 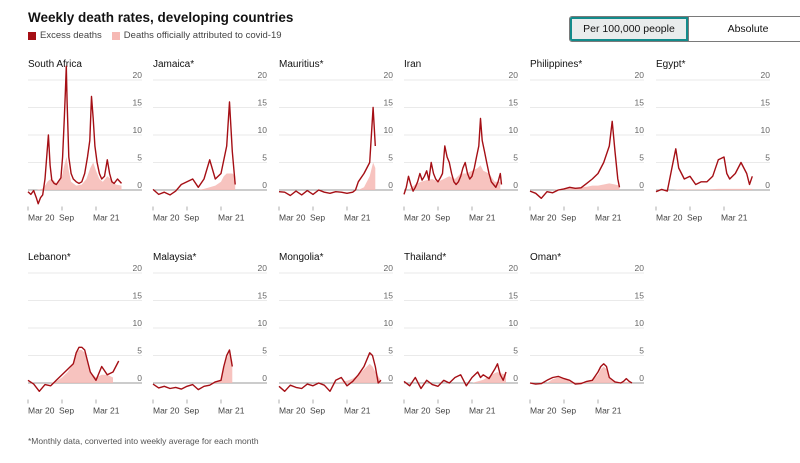 I want to click on panel-title: Egypt*, so click(x=671, y=64).